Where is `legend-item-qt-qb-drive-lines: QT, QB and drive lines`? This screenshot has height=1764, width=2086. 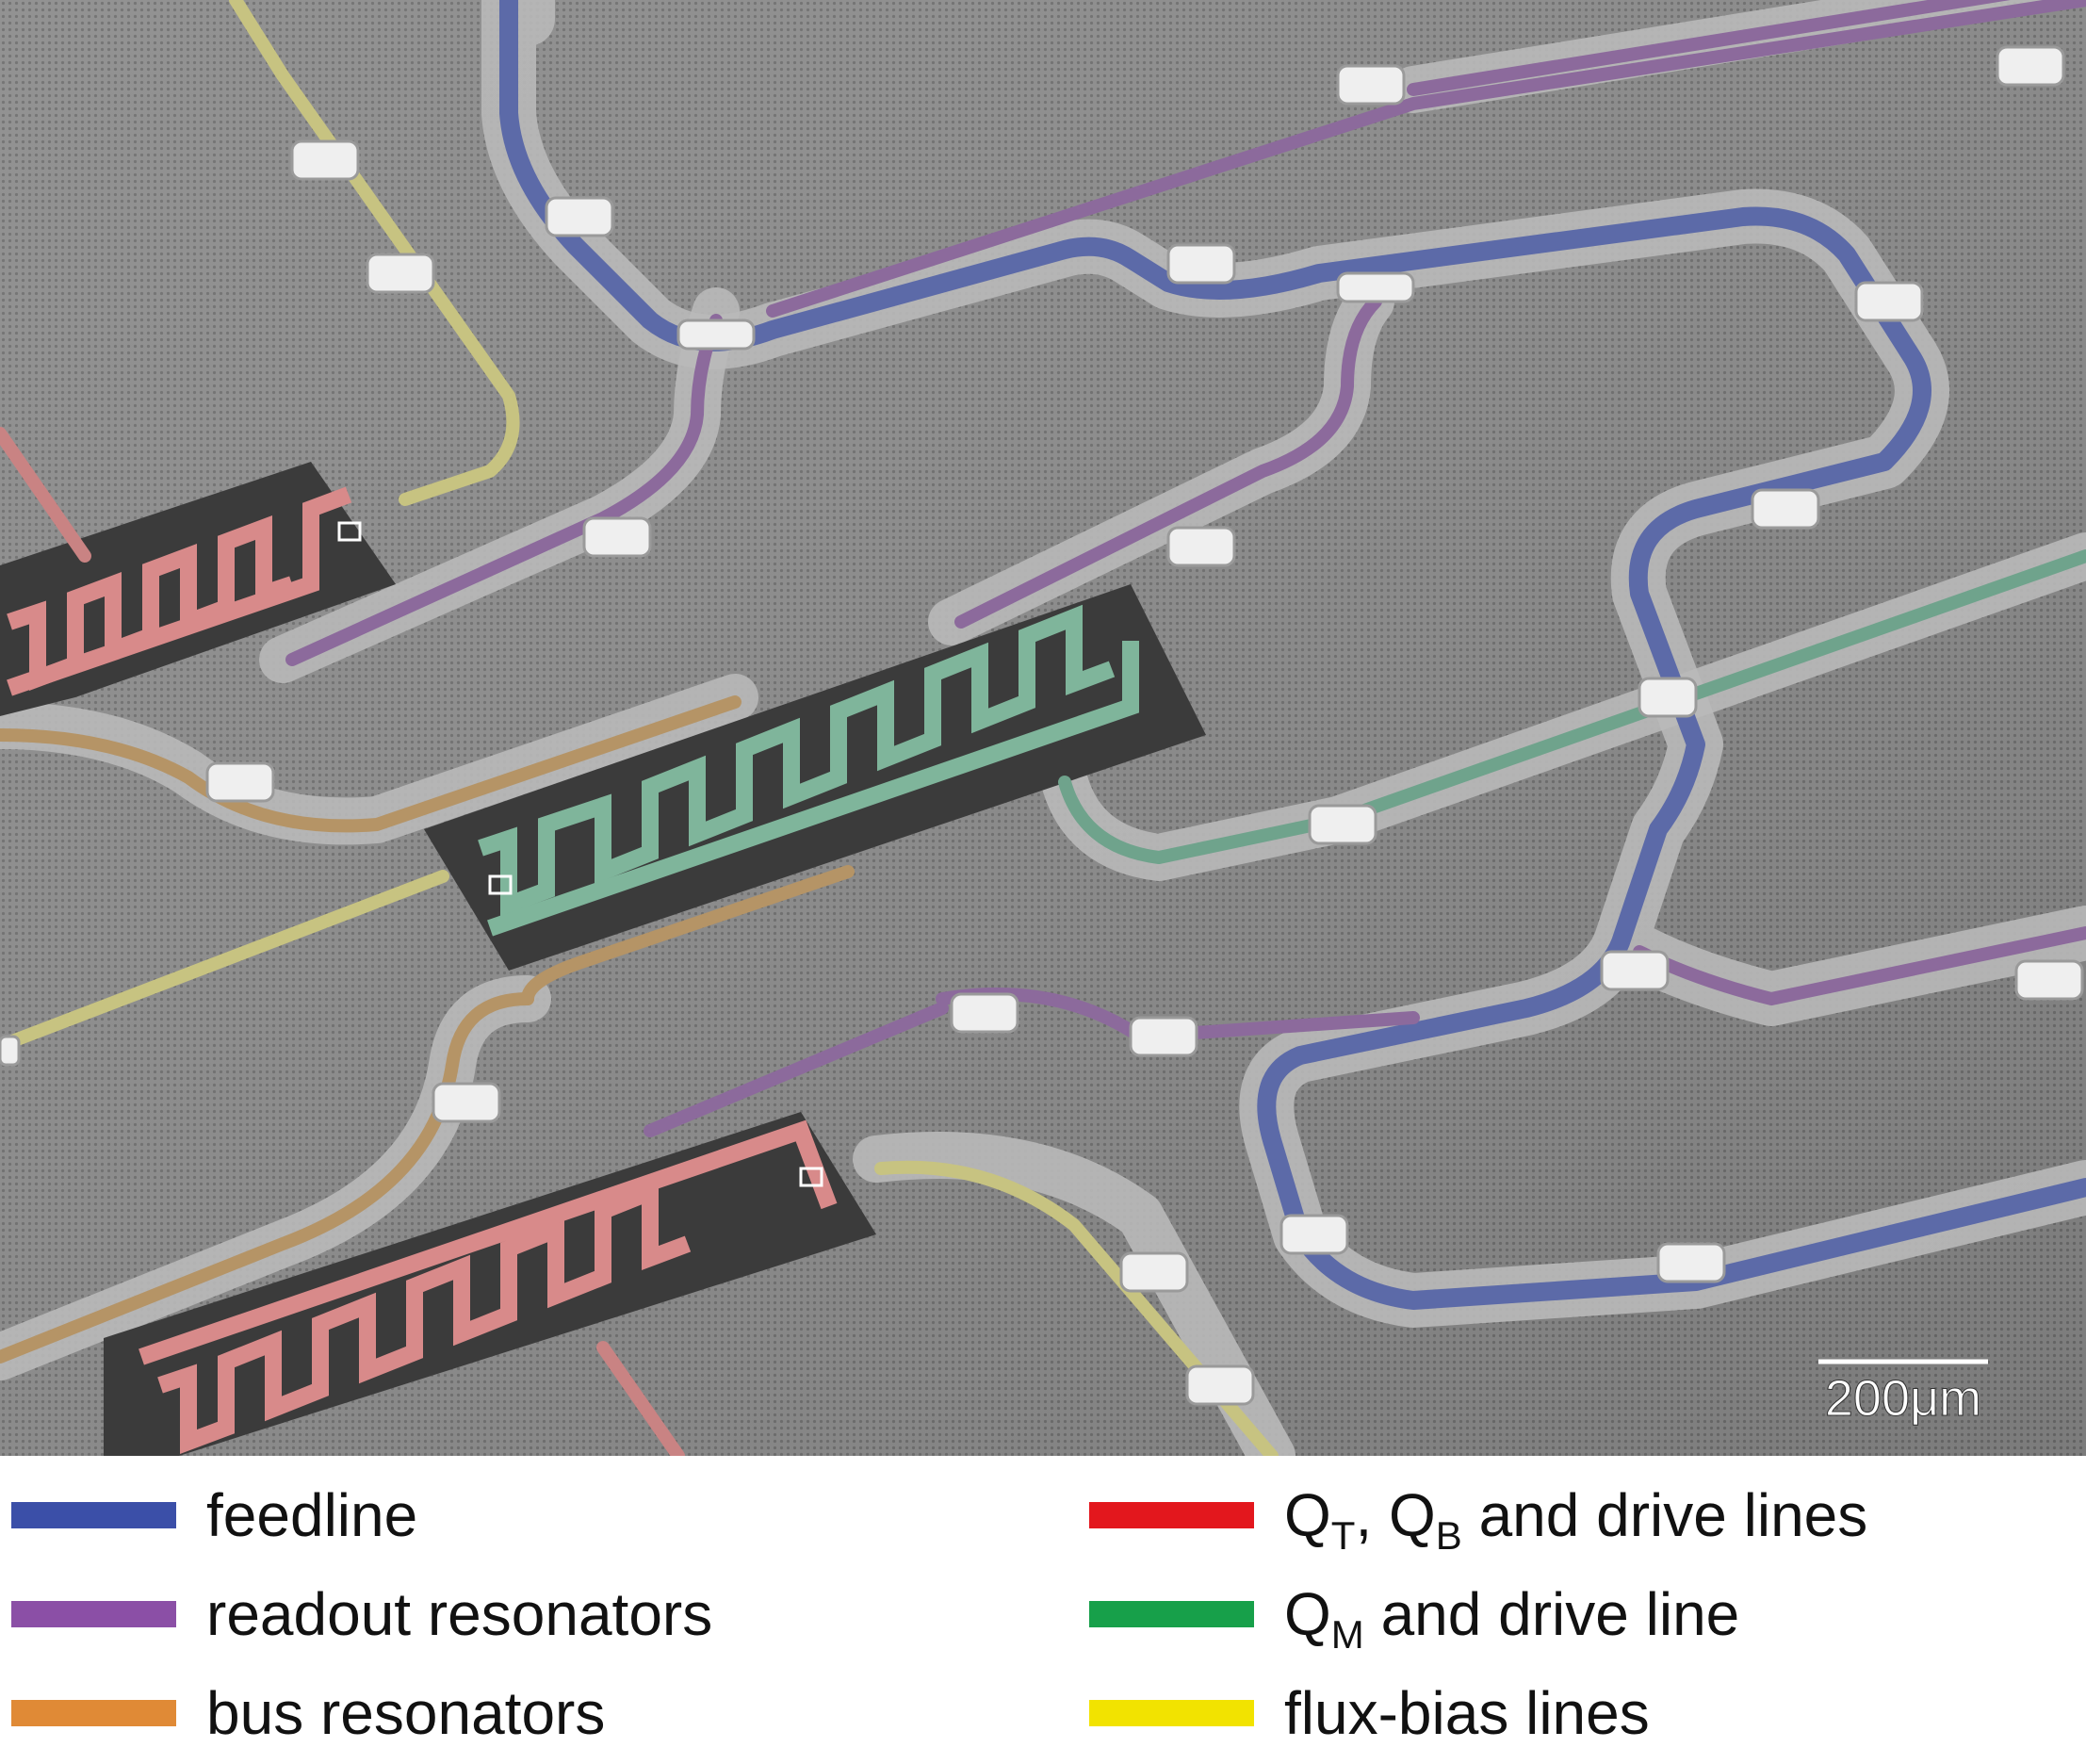 legend-item-qt-qb-drive-lines: QT, QB and drive lines is located at coordinates (1478, 1516).